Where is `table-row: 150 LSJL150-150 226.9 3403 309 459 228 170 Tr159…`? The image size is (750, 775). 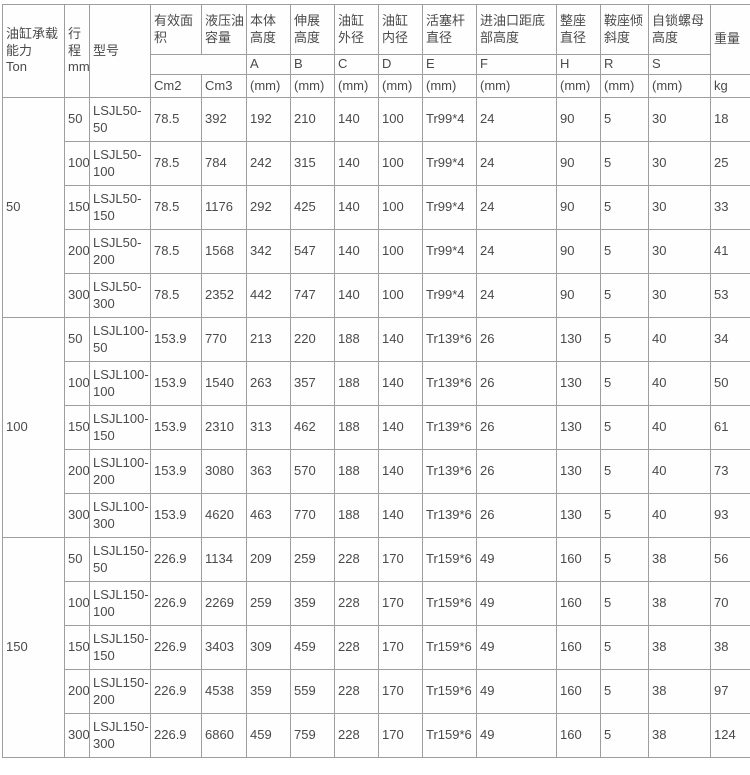 table-row: 150 LSJL150-150 226.9 3403 309 459 228 170 Tr159… is located at coordinates (376, 647).